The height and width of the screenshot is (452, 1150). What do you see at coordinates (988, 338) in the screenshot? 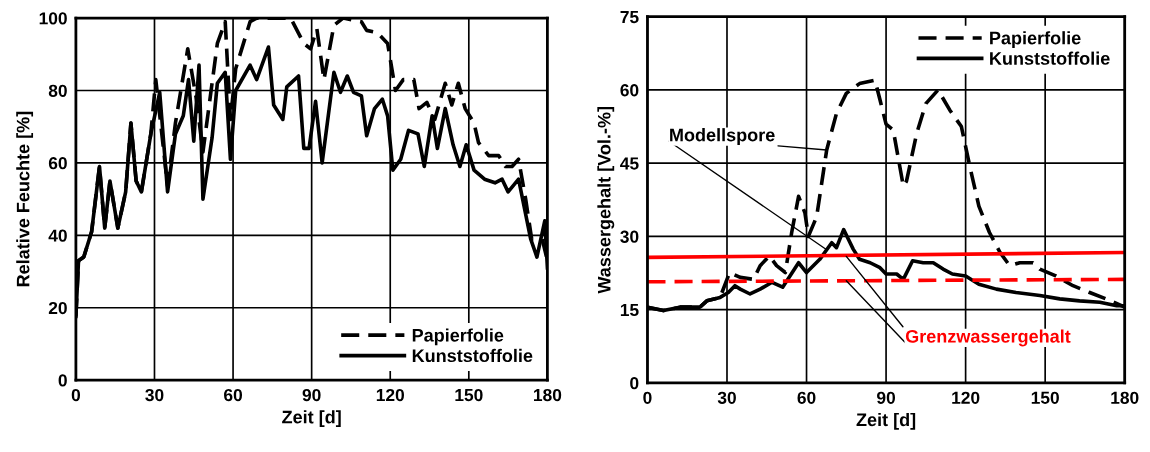
I see `annotation: Grenzwassergehalt` at bounding box center [988, 338].